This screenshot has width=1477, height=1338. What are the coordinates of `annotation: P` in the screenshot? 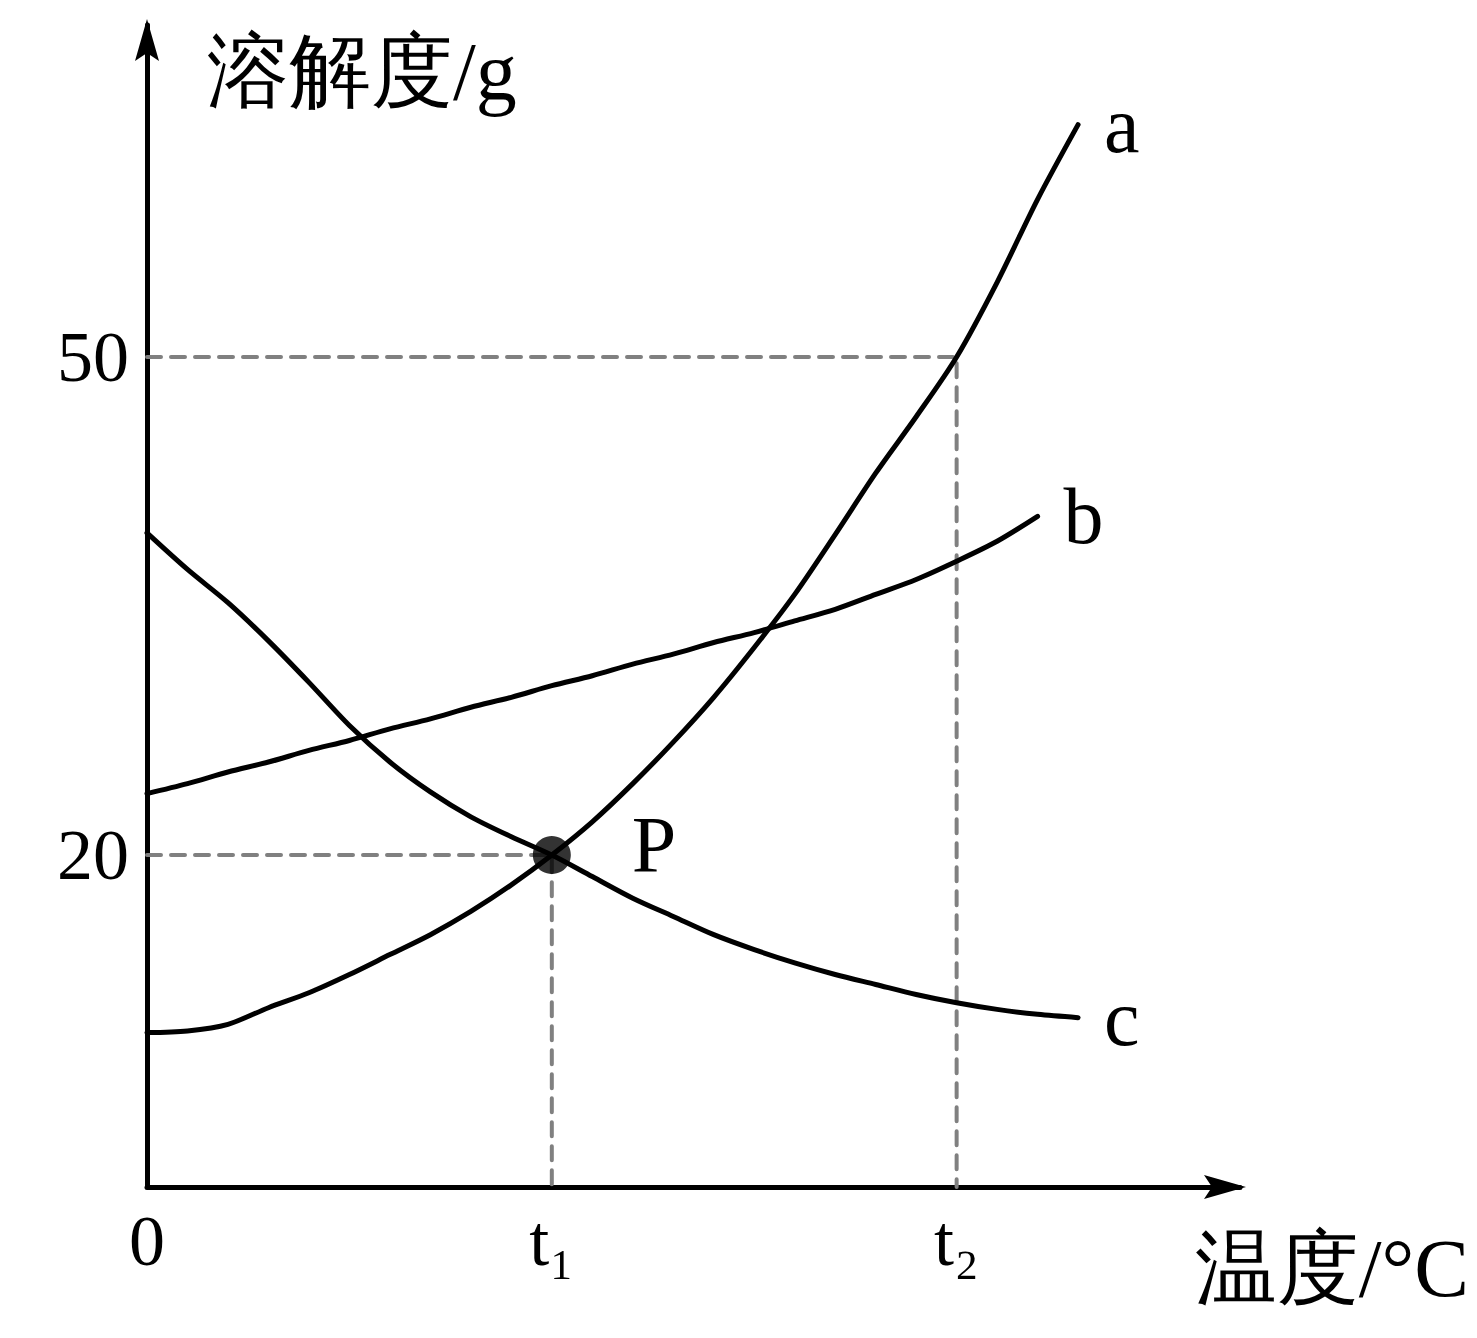 It's located at (654, 845).